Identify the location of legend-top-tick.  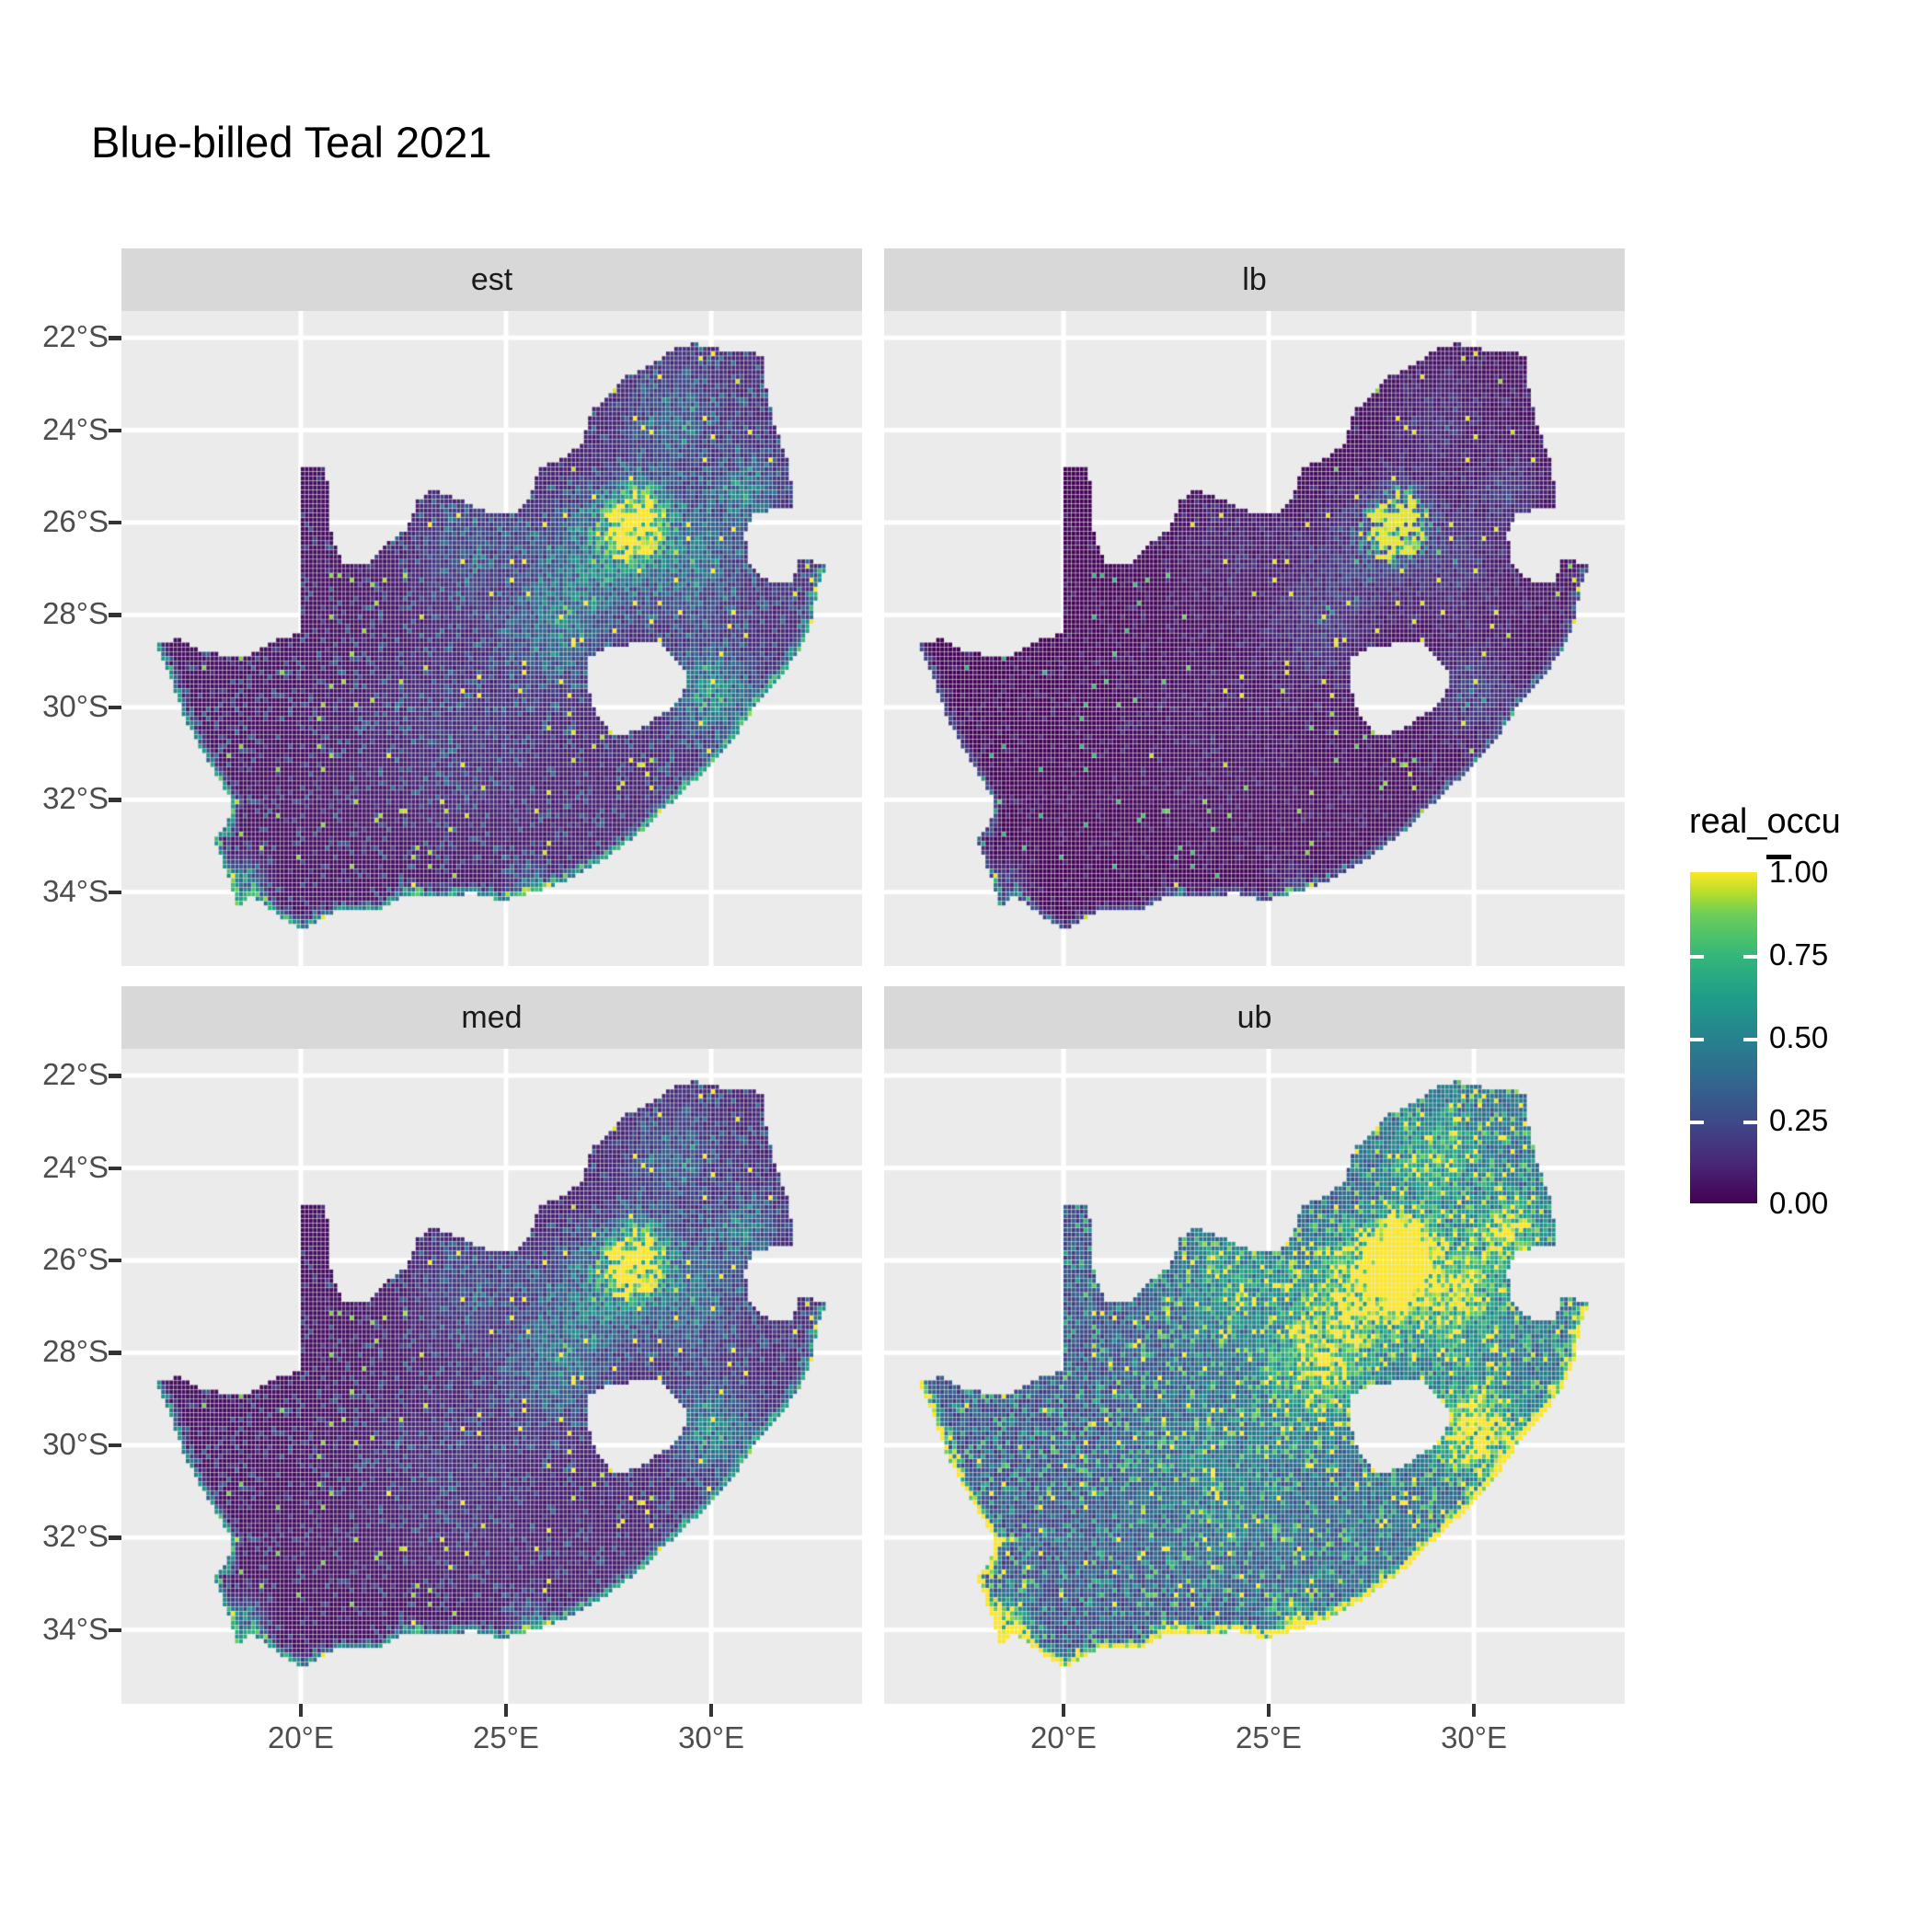
(1778, 857).